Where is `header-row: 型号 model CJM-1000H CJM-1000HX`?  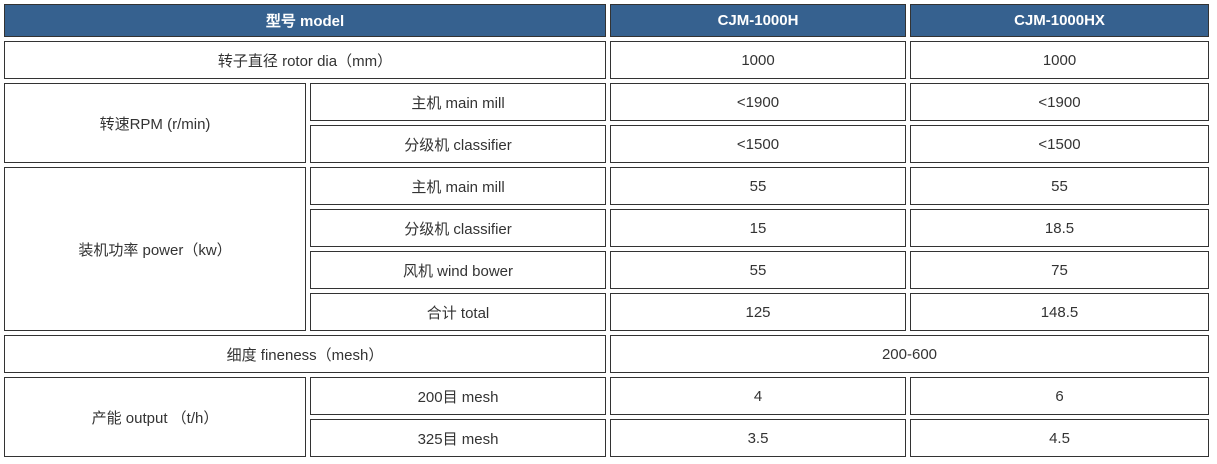 header-row: 型号 model CJM-1000H CJM-1000HX is located at coordinates (606, 20).